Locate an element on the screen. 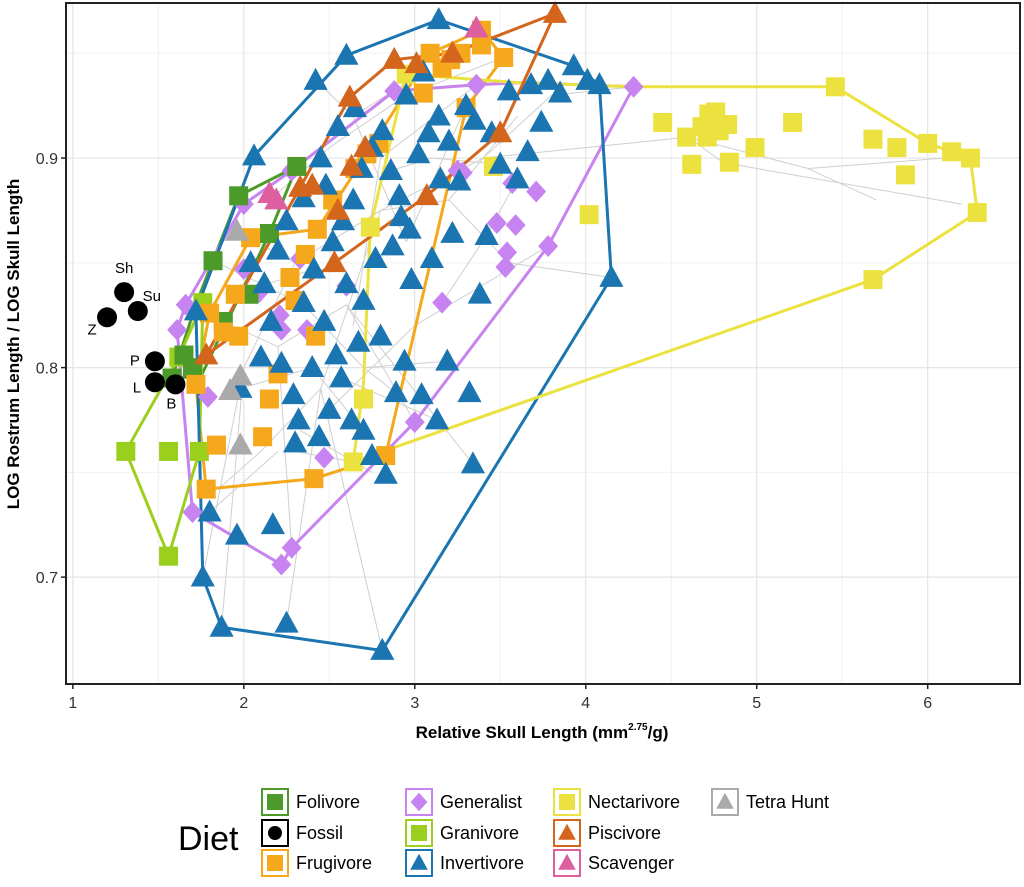  legend-symbol-piscivore is located at coordinates (567, 831).